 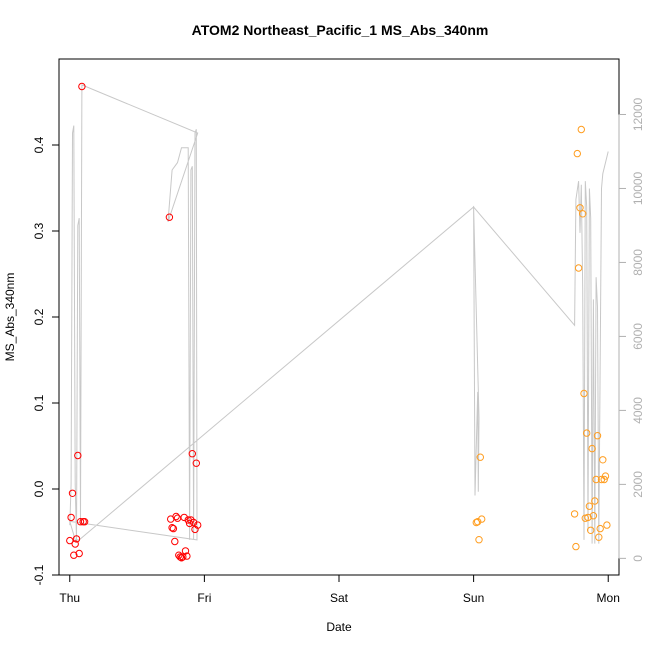 I want to click on y-tick-label: -0.1, so click(x=39, y=574).